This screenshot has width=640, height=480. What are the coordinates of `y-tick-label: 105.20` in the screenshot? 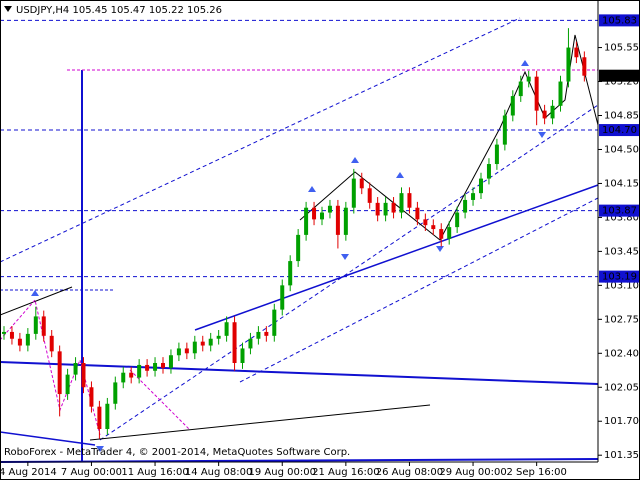 It's located at (621, 82).